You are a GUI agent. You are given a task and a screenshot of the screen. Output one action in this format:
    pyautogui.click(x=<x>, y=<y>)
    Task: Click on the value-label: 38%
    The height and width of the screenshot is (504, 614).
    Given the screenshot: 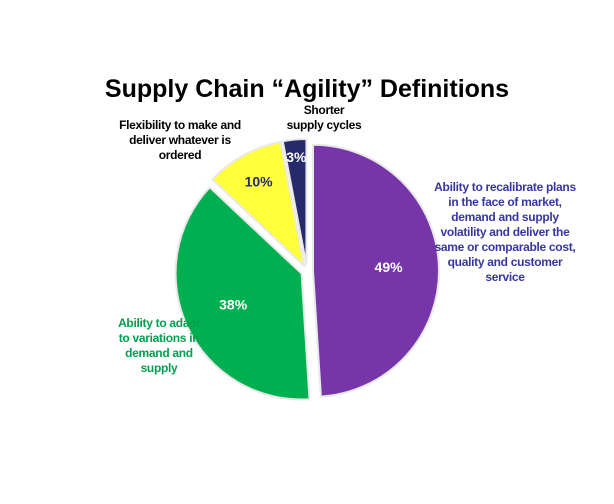 What is the action you would take?
    pyautogui.click(x=233, y=304)
    